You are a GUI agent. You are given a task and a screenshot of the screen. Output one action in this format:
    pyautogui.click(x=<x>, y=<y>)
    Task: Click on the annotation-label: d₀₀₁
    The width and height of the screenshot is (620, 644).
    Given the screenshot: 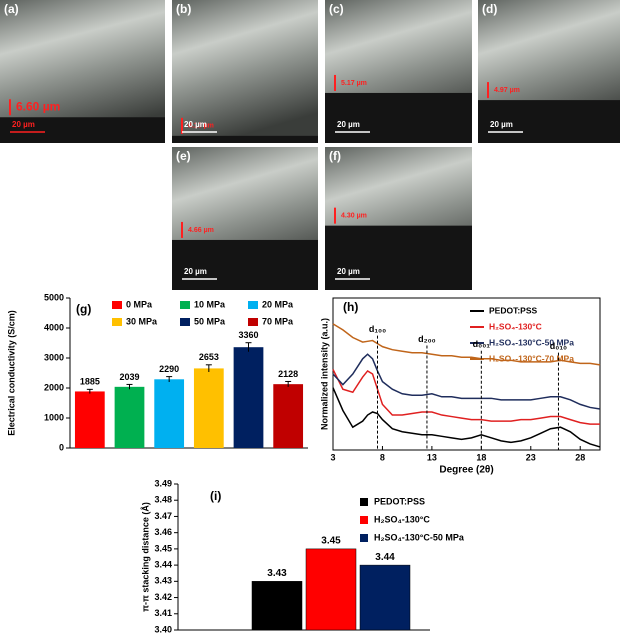 What is the action you would take?
    pyautogui.click(x=482, y=344)
    